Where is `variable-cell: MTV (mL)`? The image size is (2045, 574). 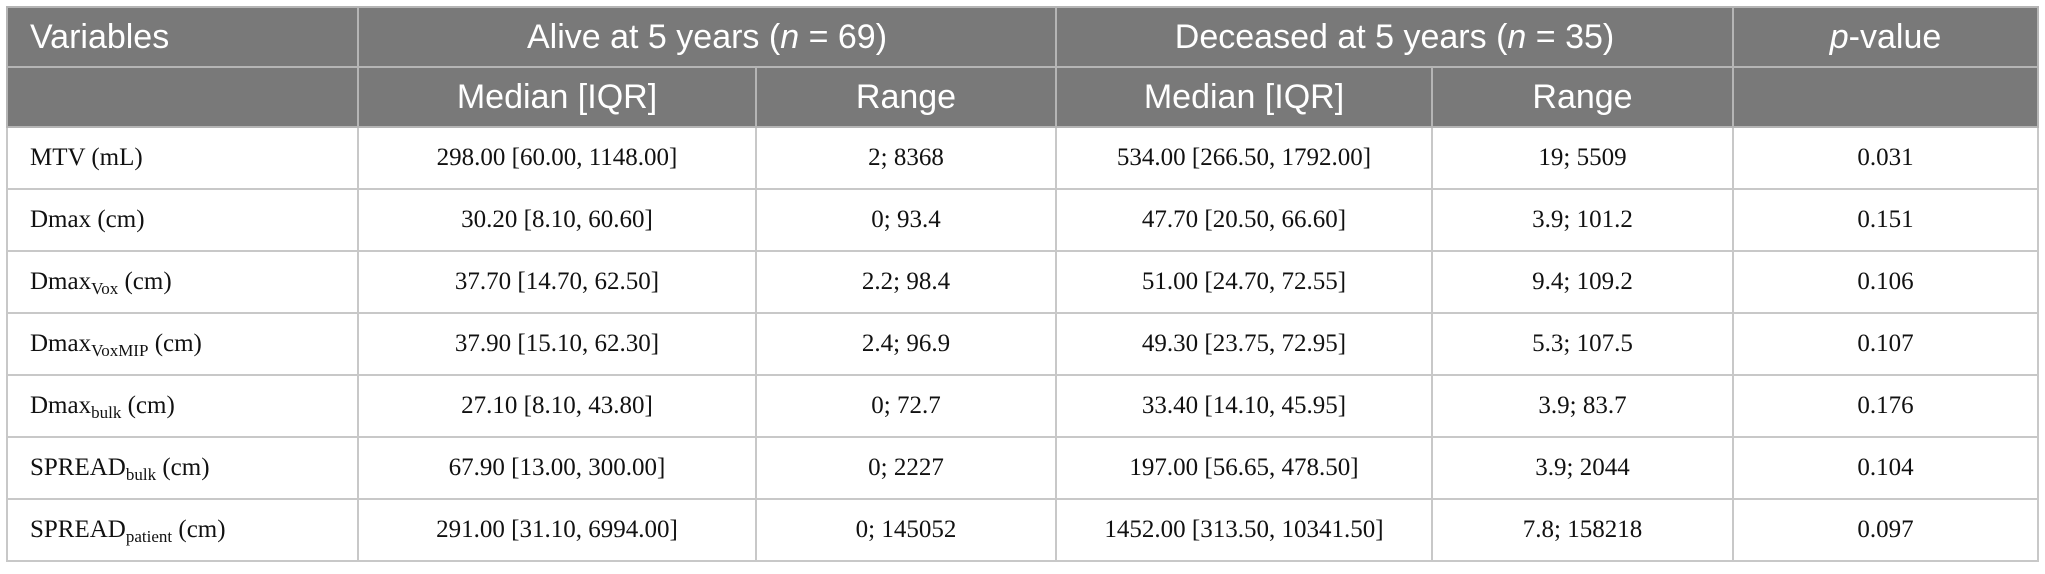 variable-cell: MTV (mL) is located at coordinates (182, 158).